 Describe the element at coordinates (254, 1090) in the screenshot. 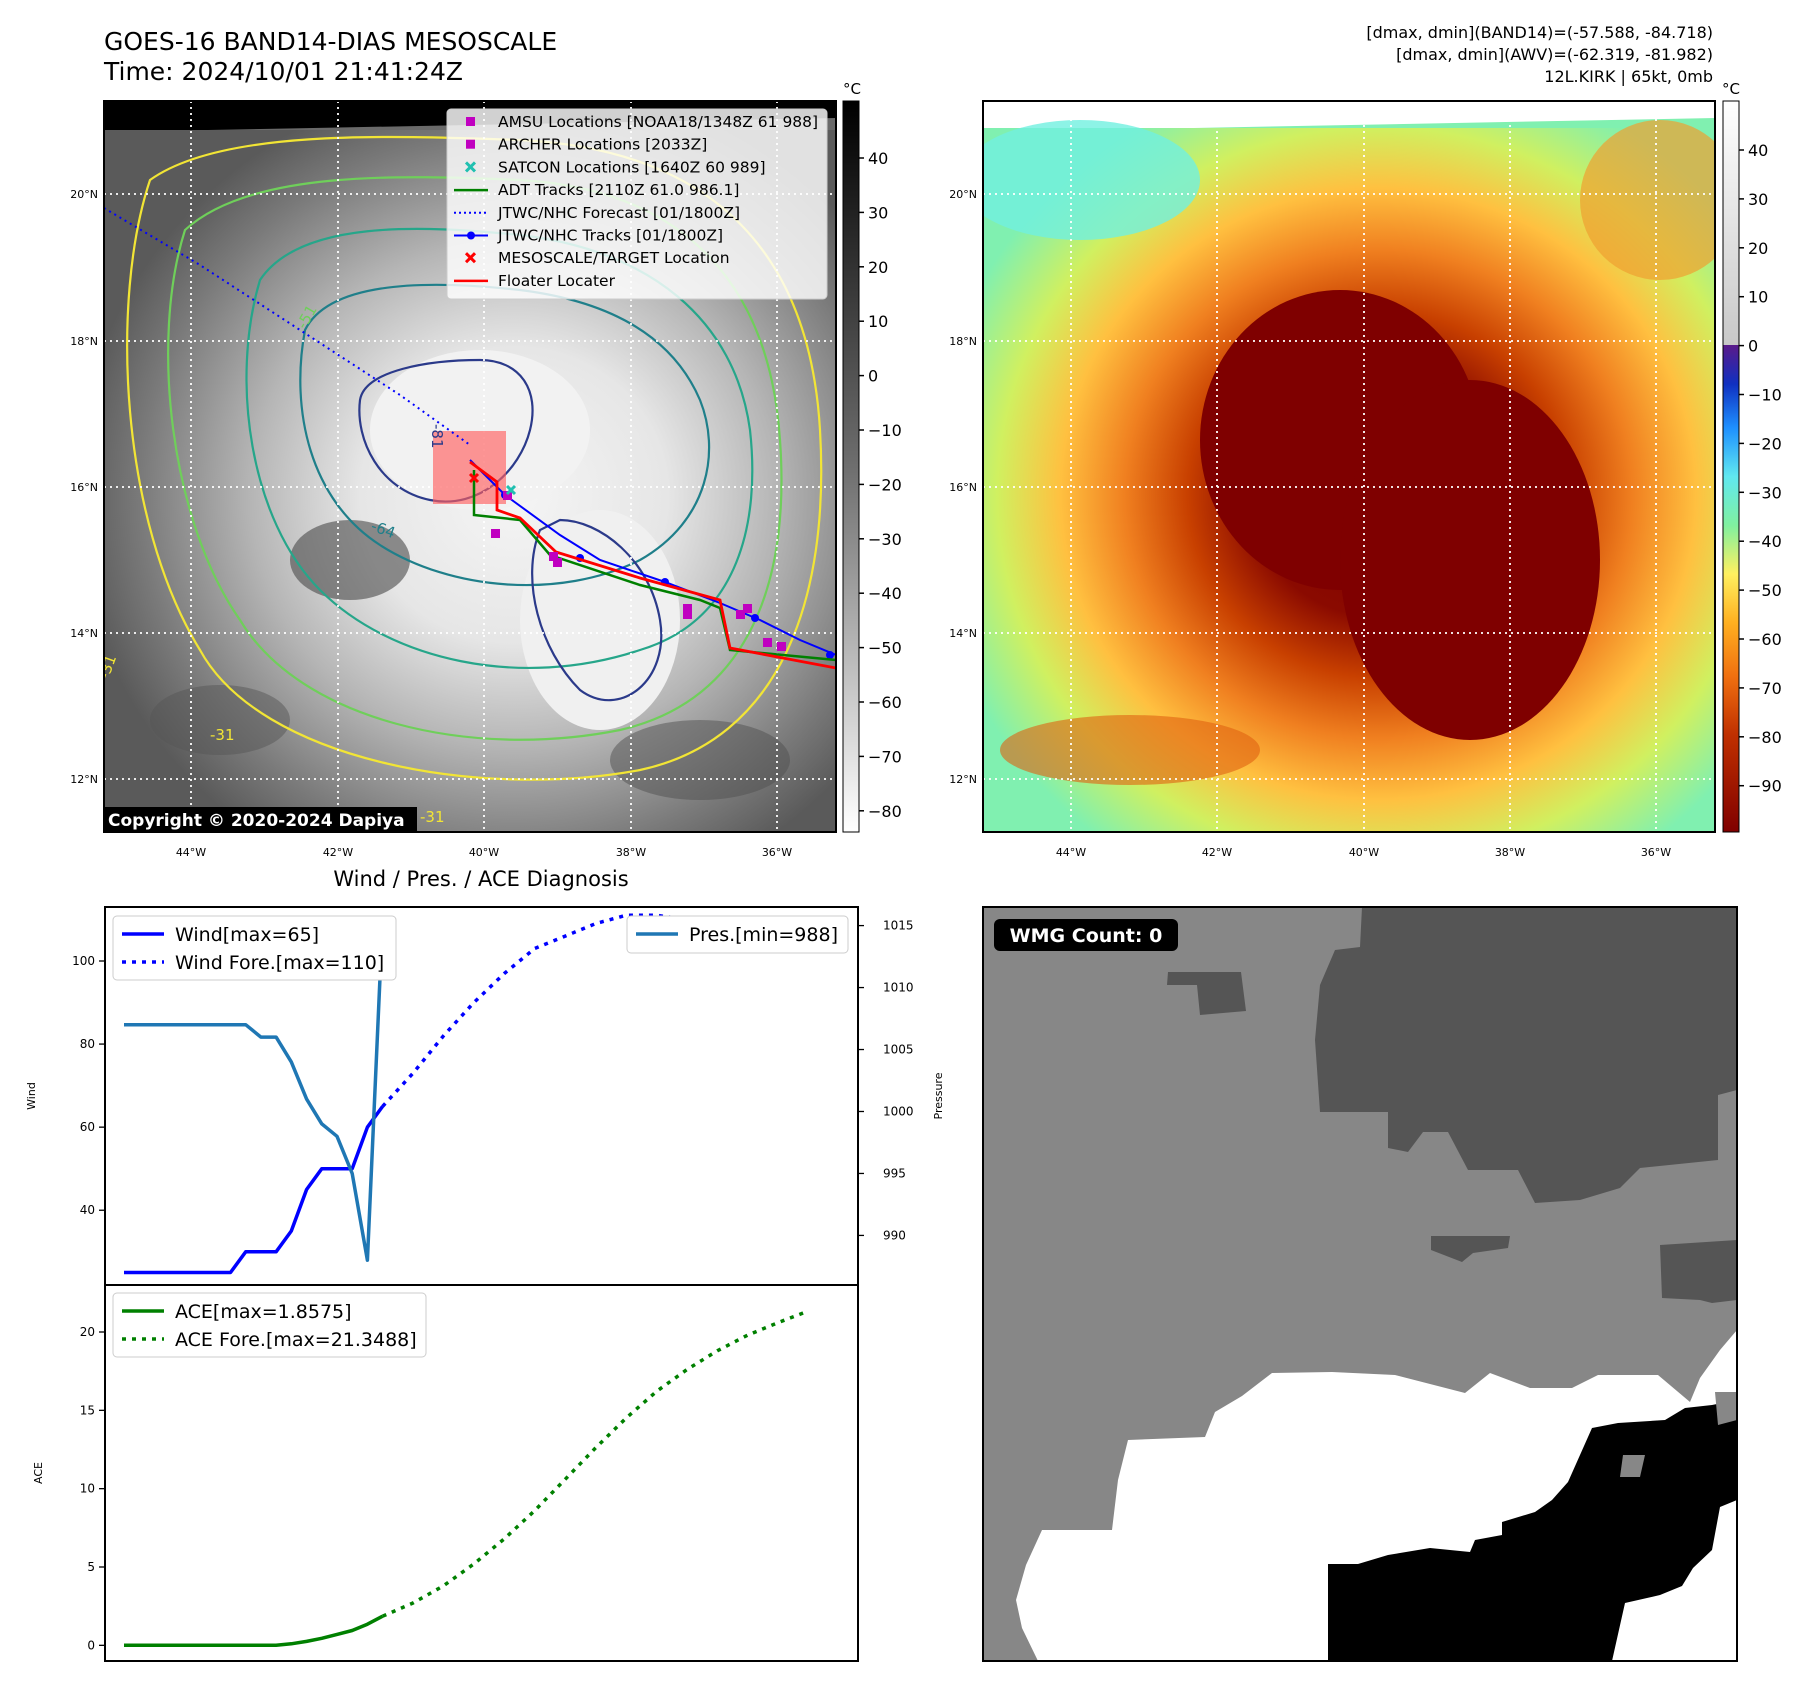

I see `pressure-line` at that location.